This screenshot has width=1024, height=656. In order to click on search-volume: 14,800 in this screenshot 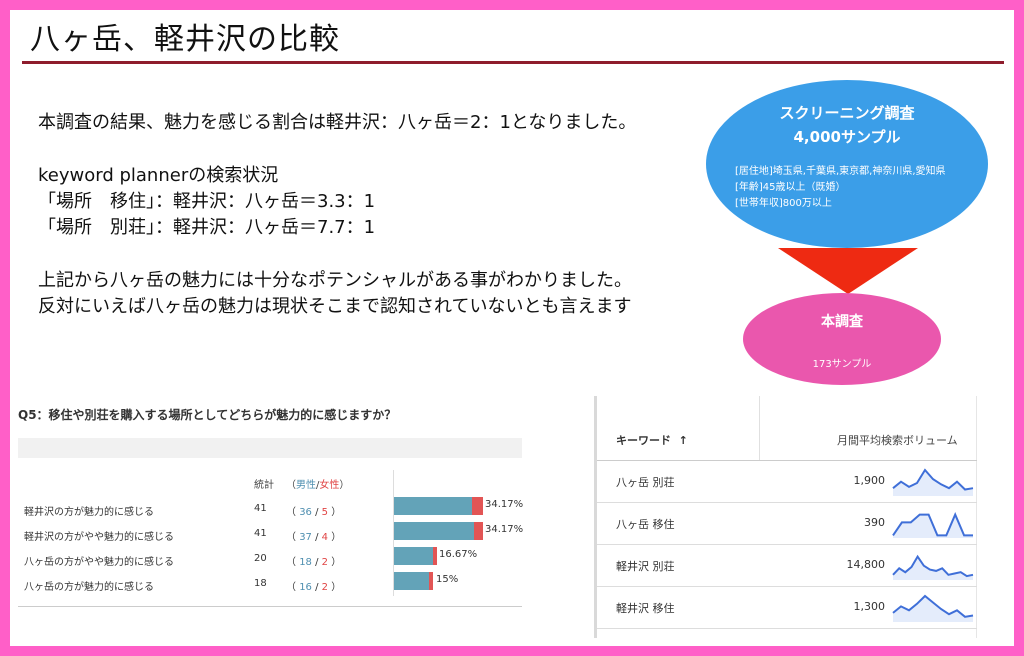, I will do `click(866, 564)`.